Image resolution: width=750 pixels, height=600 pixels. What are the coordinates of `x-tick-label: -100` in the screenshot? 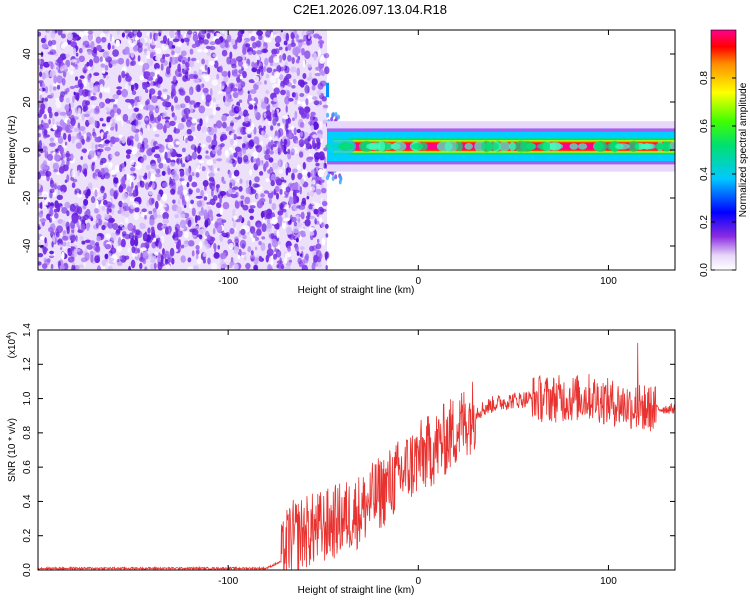 It's located at (228, 281).